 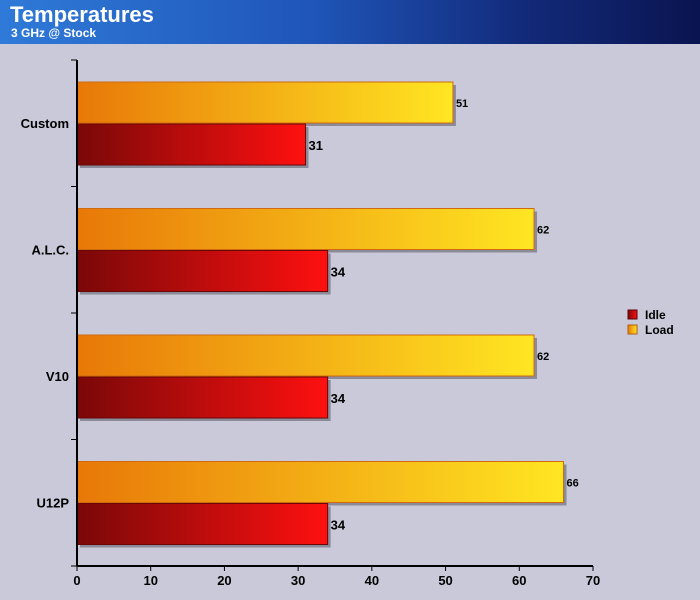 What do you see at coordinates (445, 580) in the screenshot?
I see `x-tick-label-5: 50` at bounding box center [445, 580].